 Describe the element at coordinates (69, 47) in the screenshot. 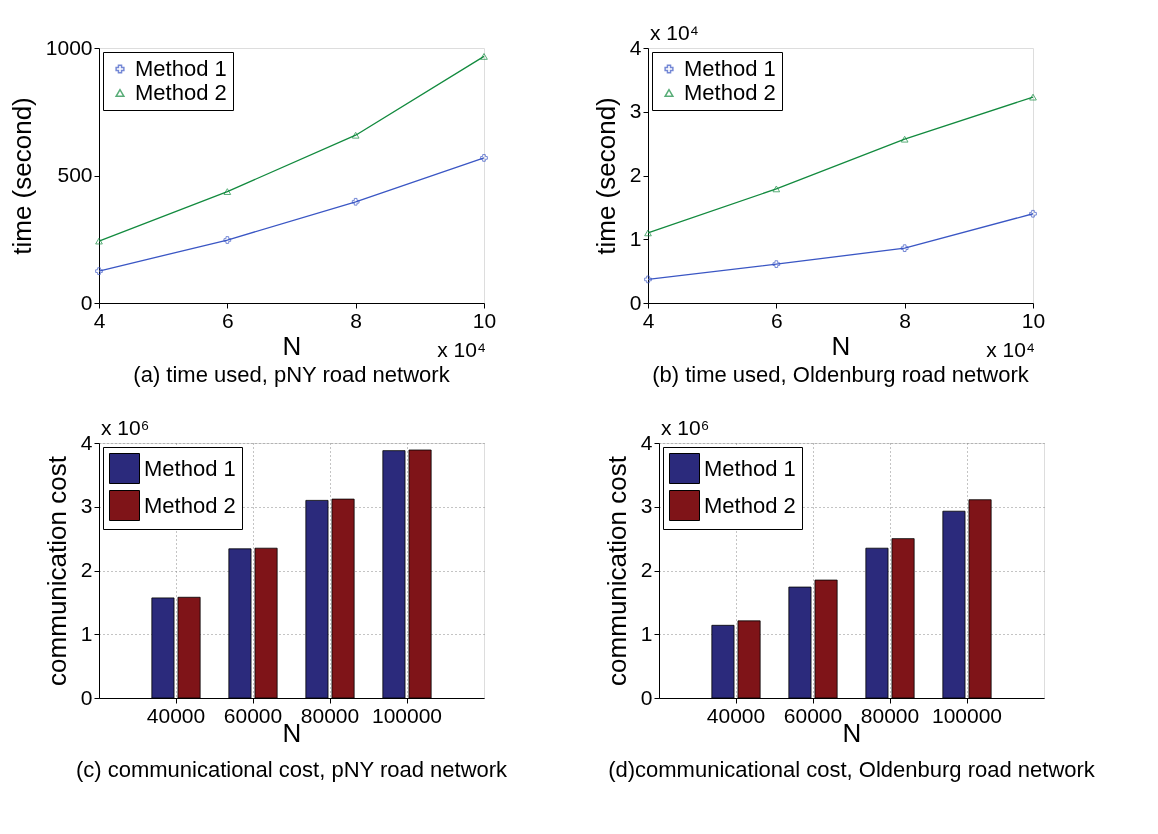

I see `y-tick-label: 1000` at that location.